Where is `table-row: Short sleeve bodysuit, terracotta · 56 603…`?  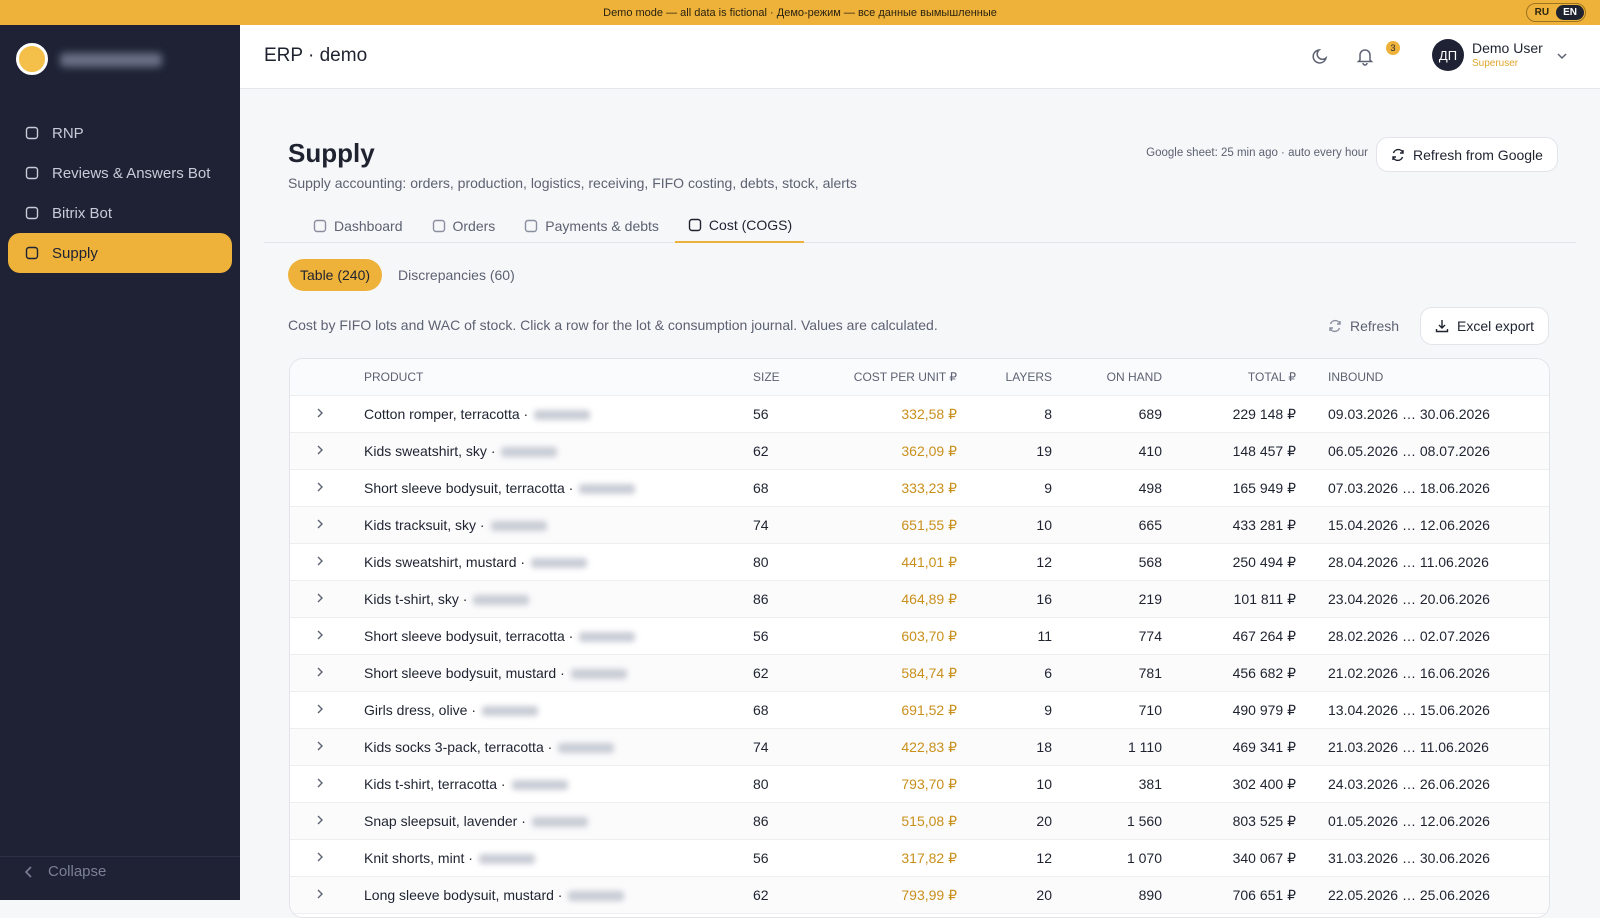
table-row: Short sleeve bodysuit, terracotta · 56 603… is located at coordinates (919, 636).